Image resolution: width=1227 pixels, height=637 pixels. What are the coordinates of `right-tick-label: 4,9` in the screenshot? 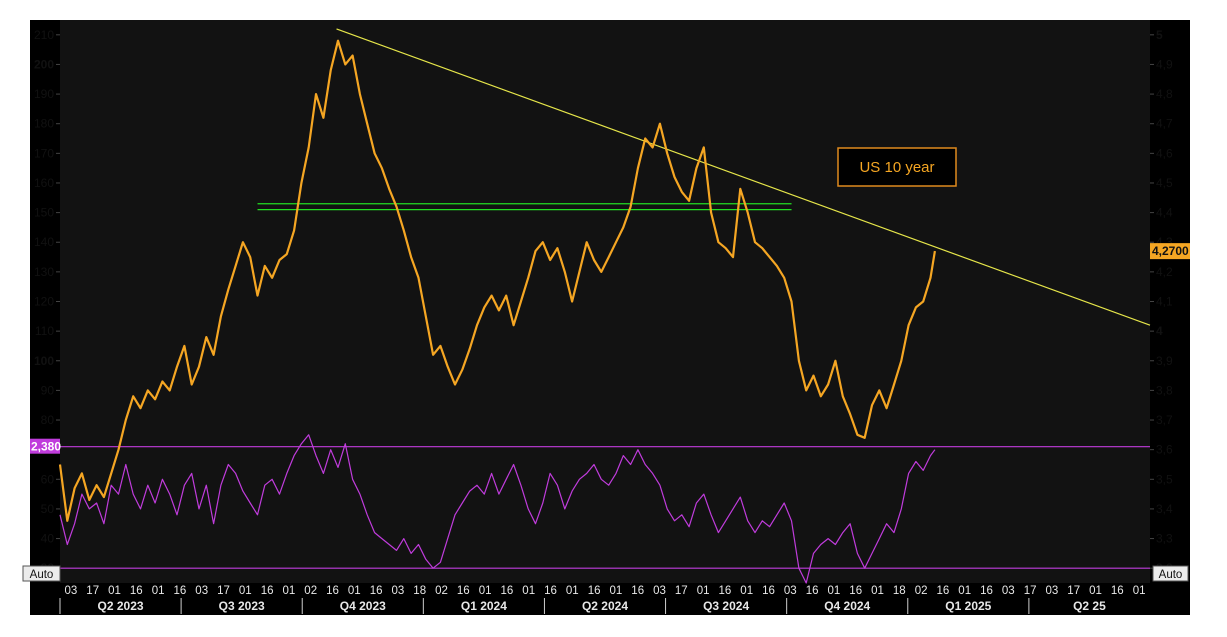 It's located at (1164, 64).